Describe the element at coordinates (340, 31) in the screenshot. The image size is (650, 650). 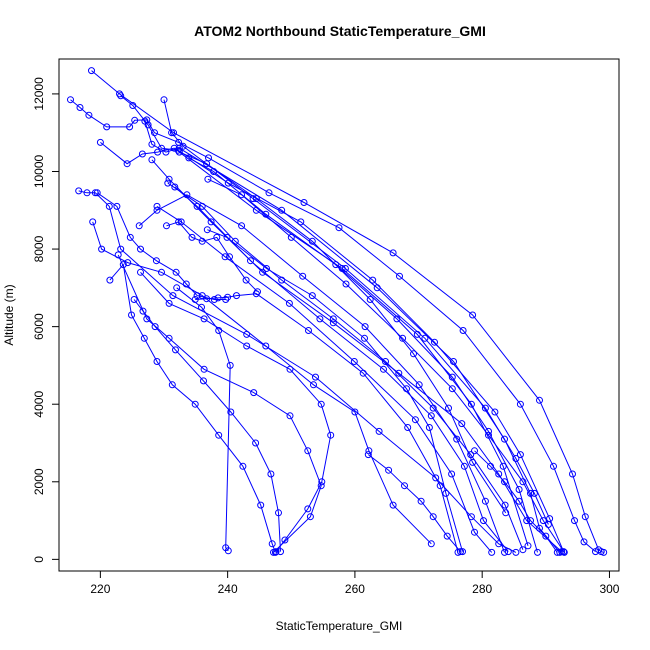
I see `chart-title: ATOM2 Northbound StaticTemperature_GMI` at that location.